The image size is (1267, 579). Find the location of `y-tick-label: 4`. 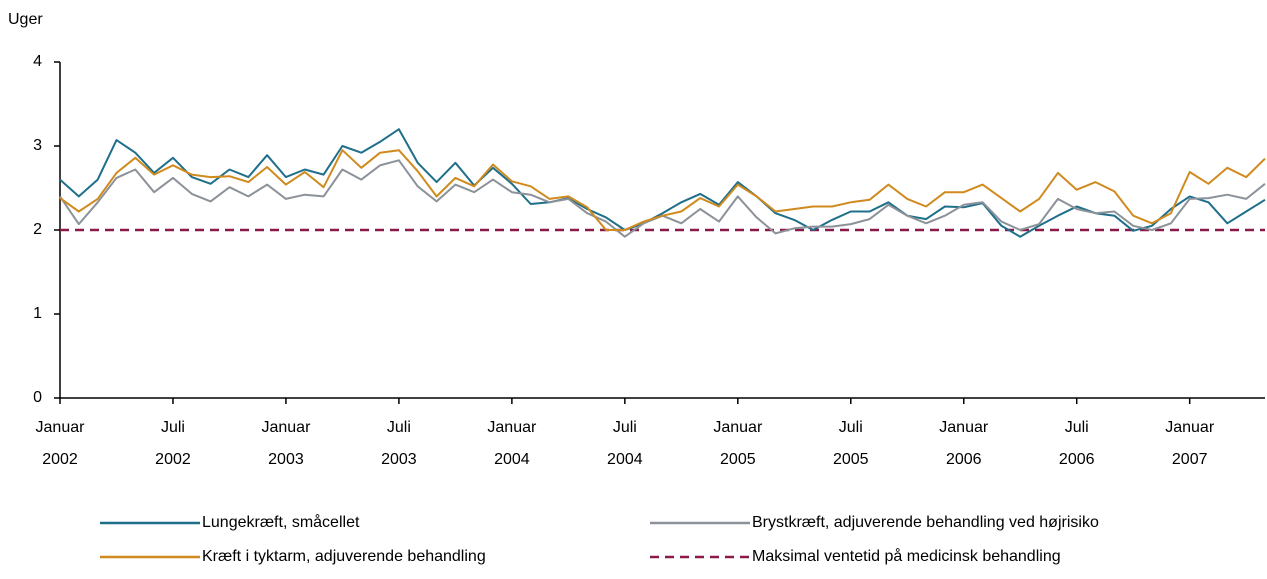

y-tick-label: 4 is located at coordinates (37, 61).